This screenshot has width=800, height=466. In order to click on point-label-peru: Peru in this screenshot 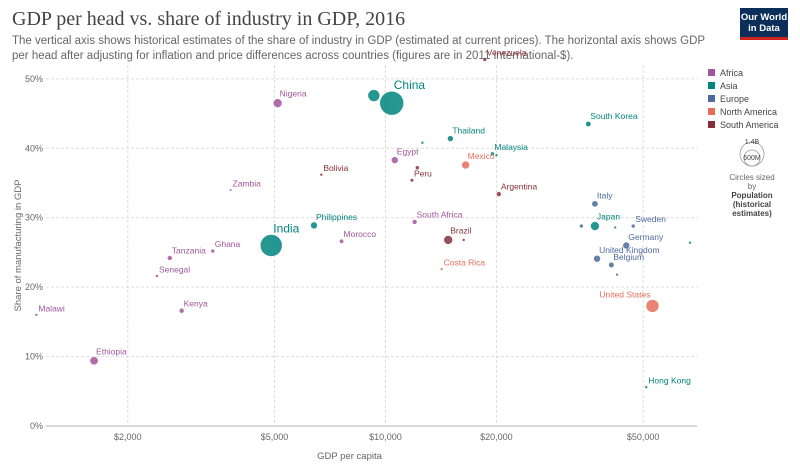, I will do `click(423, 173)`.